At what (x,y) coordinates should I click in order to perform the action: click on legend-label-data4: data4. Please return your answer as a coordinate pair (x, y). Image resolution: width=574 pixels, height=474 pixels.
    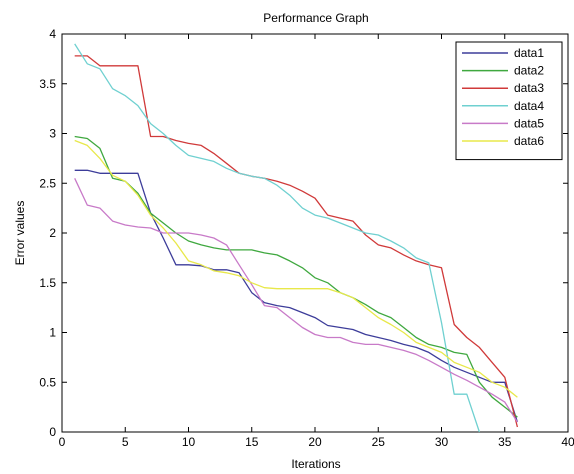
    Looking at the image, I should click on (529, 106).